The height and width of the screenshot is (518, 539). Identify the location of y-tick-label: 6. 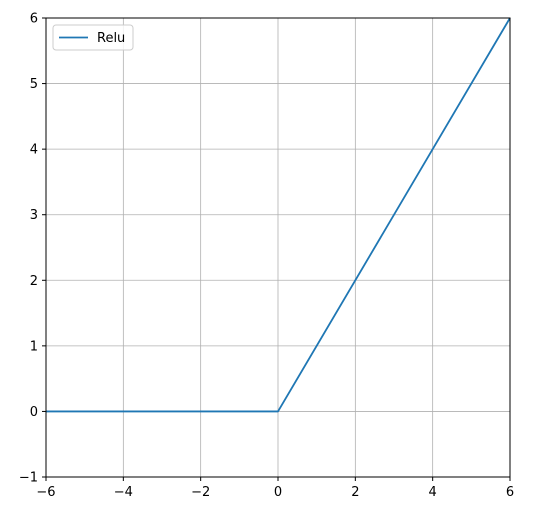
(34, 19).